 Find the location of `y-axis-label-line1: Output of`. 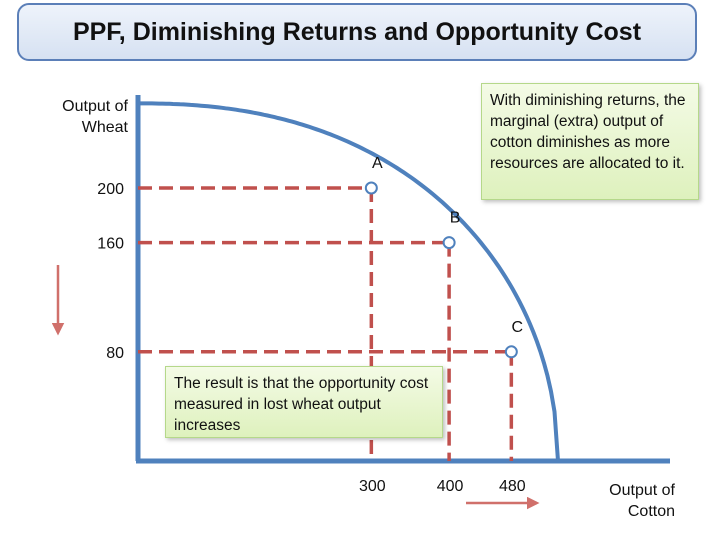

y-axis-label-line1: Output of is located at coordinates (95, 106).